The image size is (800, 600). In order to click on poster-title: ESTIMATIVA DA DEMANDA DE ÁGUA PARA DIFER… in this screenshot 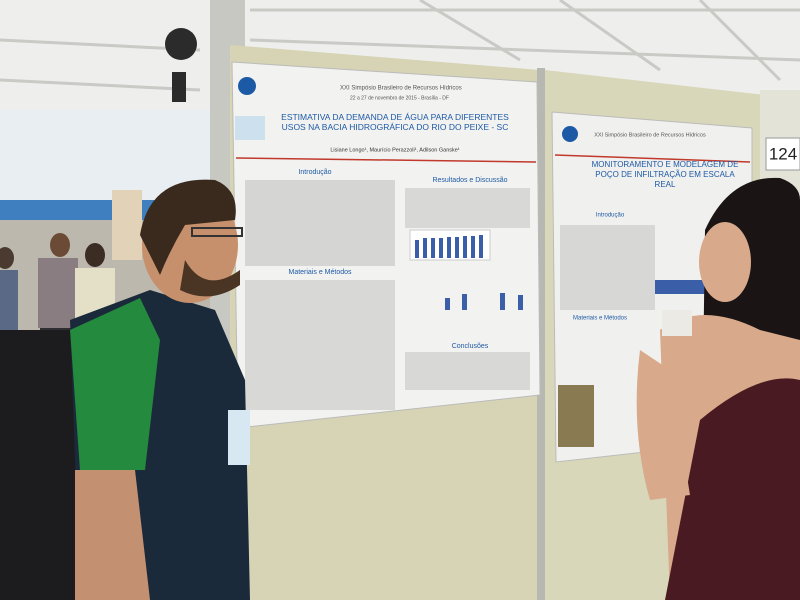, I will do `click(395, 122)`.